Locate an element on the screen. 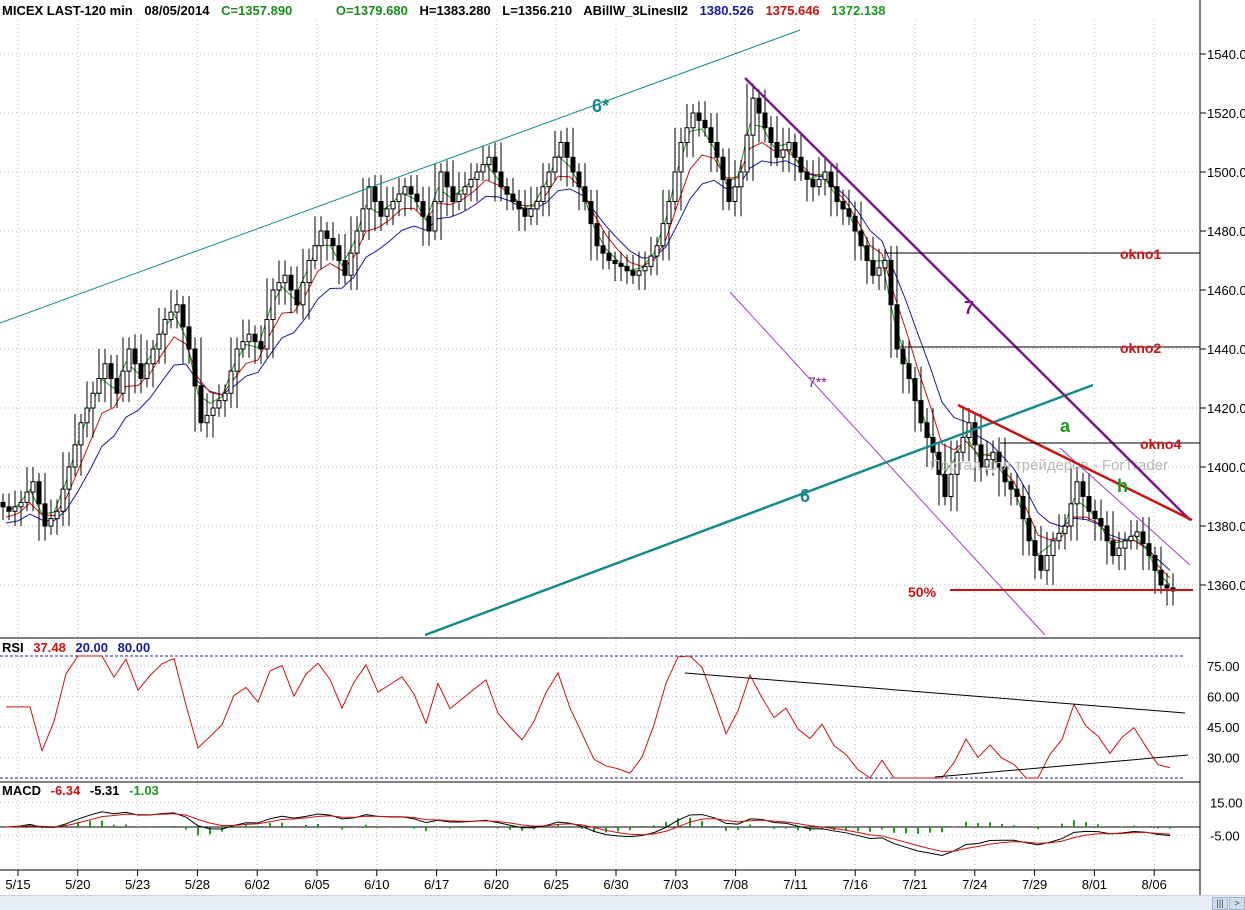 Image resolution: width=1245 pixels, height=910 pixels. indicator-name: ABillW_3LinesII2 is located at coordinates (635, 10).